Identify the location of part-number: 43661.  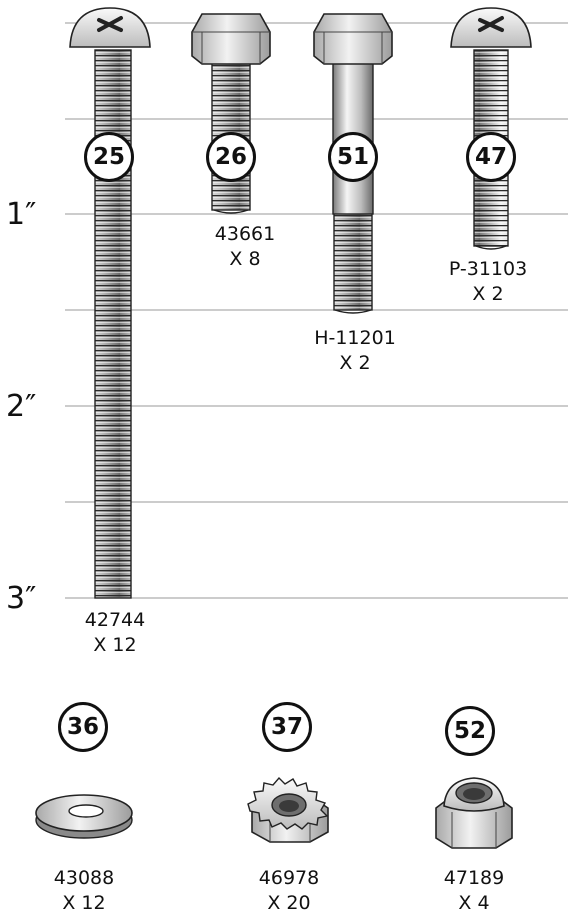
(245, 234).